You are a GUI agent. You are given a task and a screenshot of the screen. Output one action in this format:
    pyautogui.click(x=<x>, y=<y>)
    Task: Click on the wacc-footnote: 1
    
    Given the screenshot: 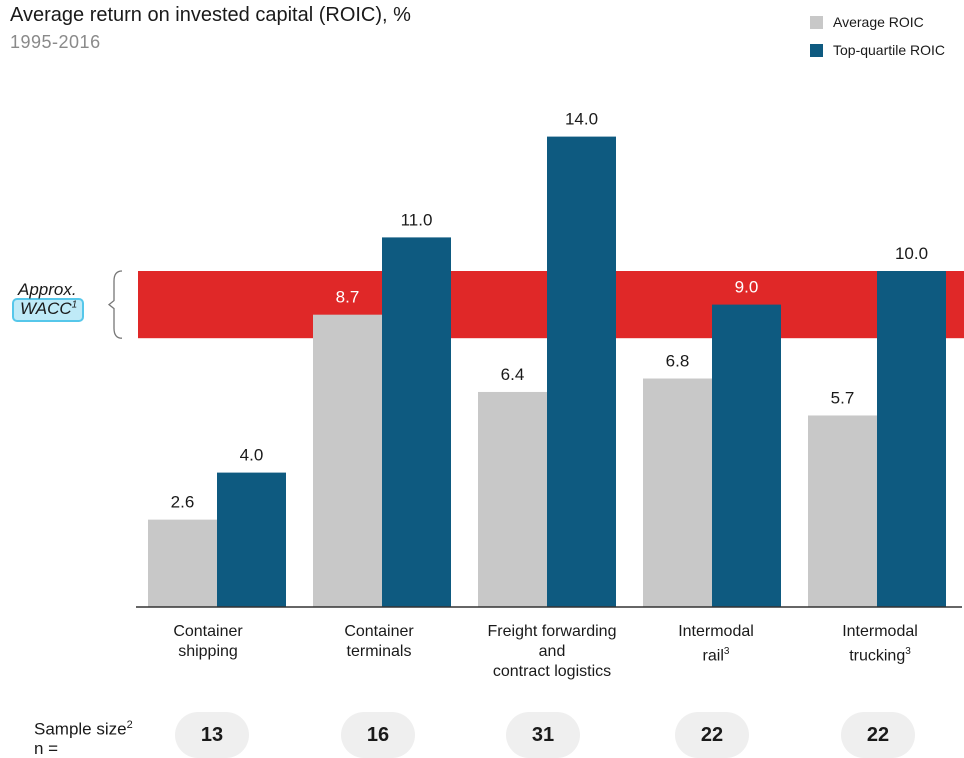 What is the action you would take?
    pyautogui.click(x=74, y=305)
    